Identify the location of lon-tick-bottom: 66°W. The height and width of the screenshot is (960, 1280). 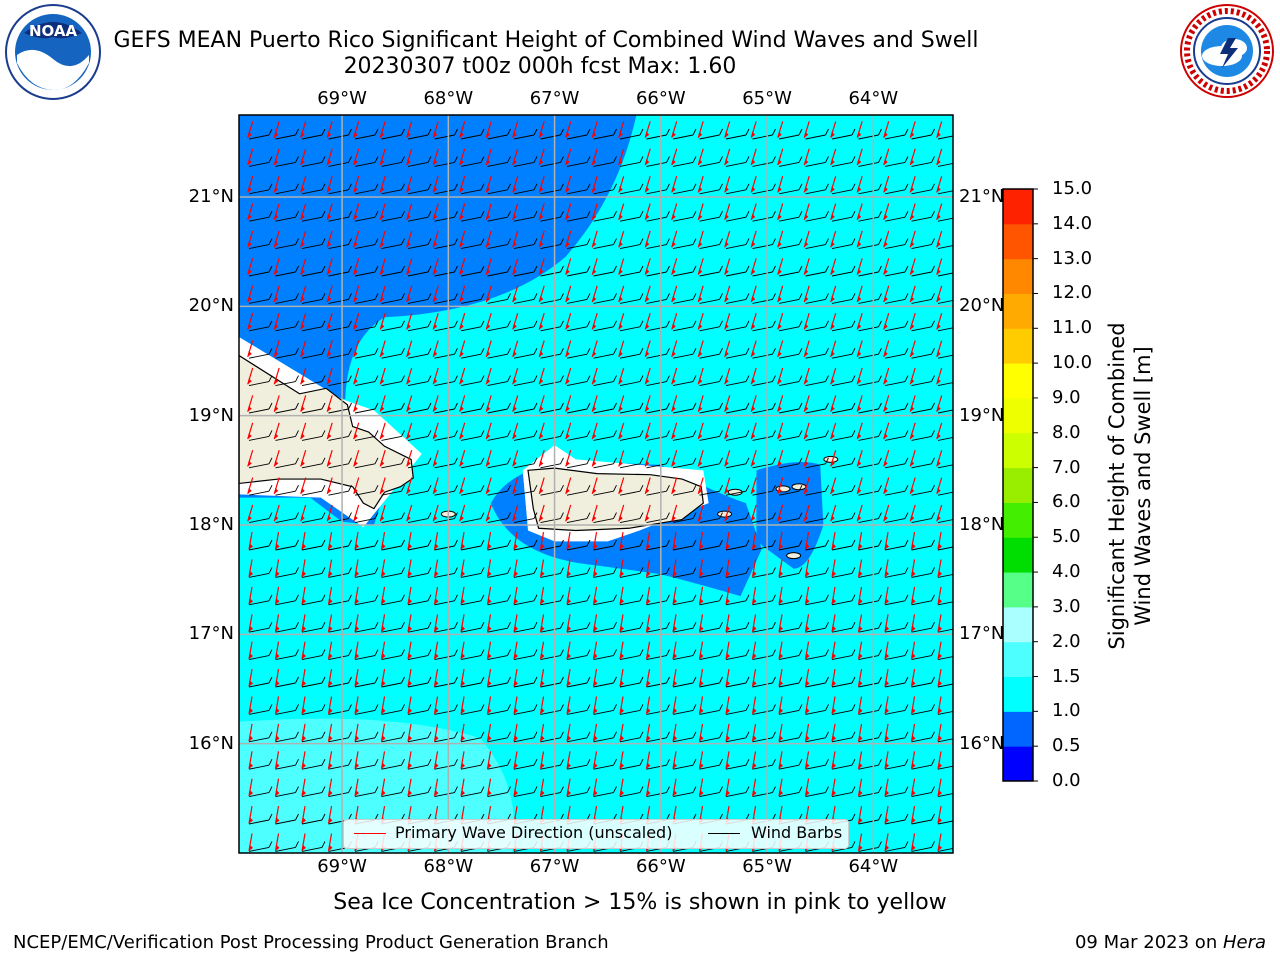
(660, 866).